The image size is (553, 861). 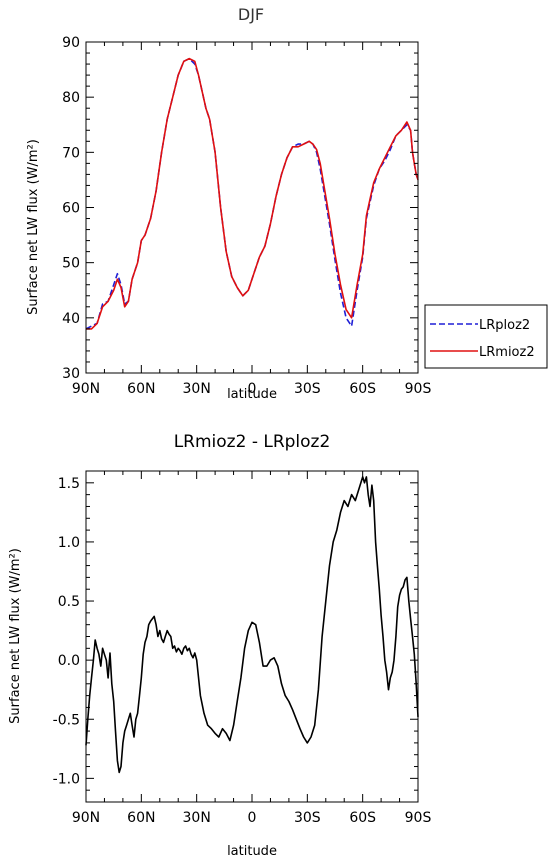 I want to click on bottom-ytick-label: 0.0, so click(x=69, y=661).